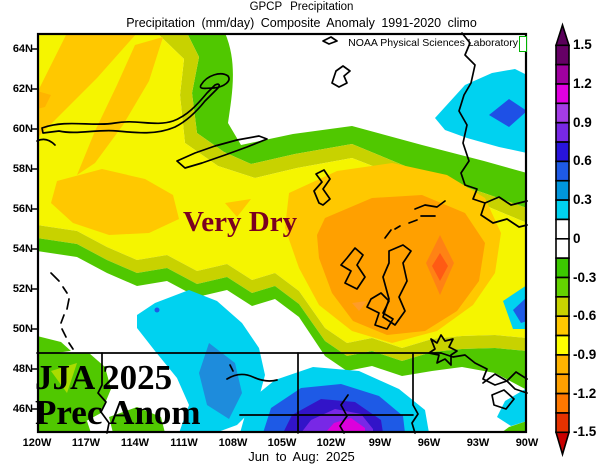  I want to click on y-tick-label: 50N, so click(22, 329).